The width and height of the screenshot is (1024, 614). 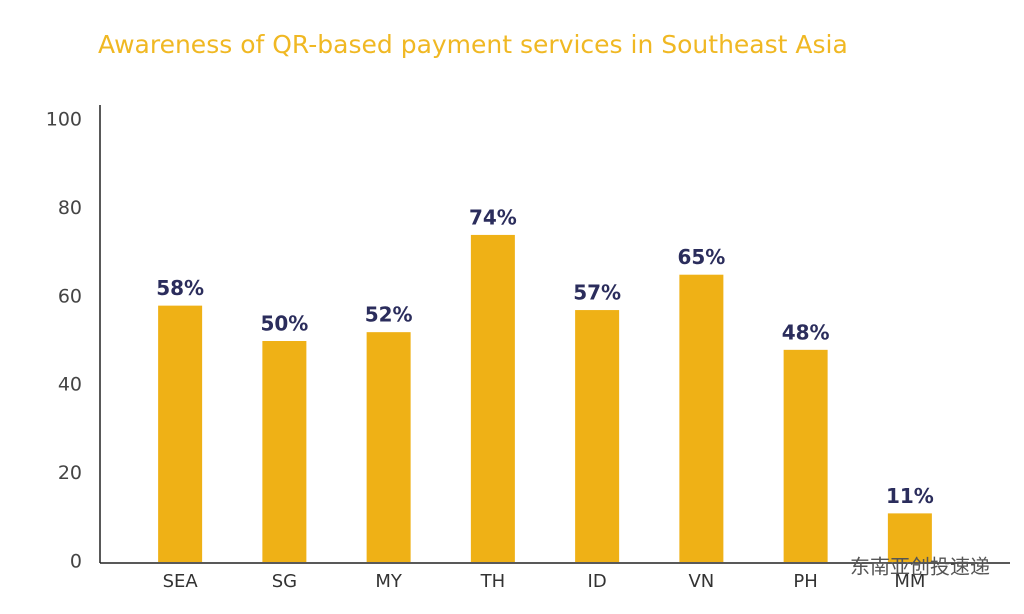 What do you see at coordinates (806, 332) in the screenshot?
I see `value-label: 48%` at bounding box center [806, 332].